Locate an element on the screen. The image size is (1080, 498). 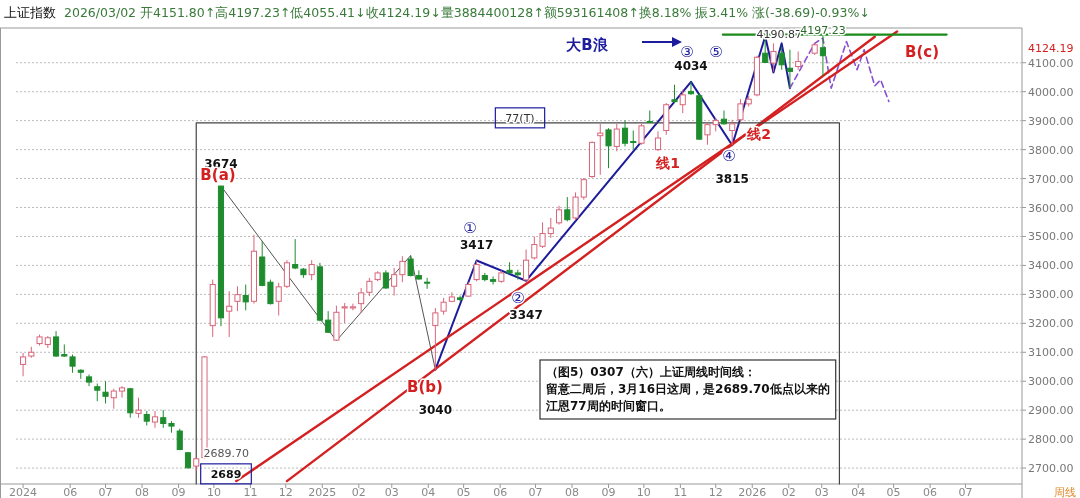
y-tick-label: 3000.00 is located at coordinates (1051, 382).